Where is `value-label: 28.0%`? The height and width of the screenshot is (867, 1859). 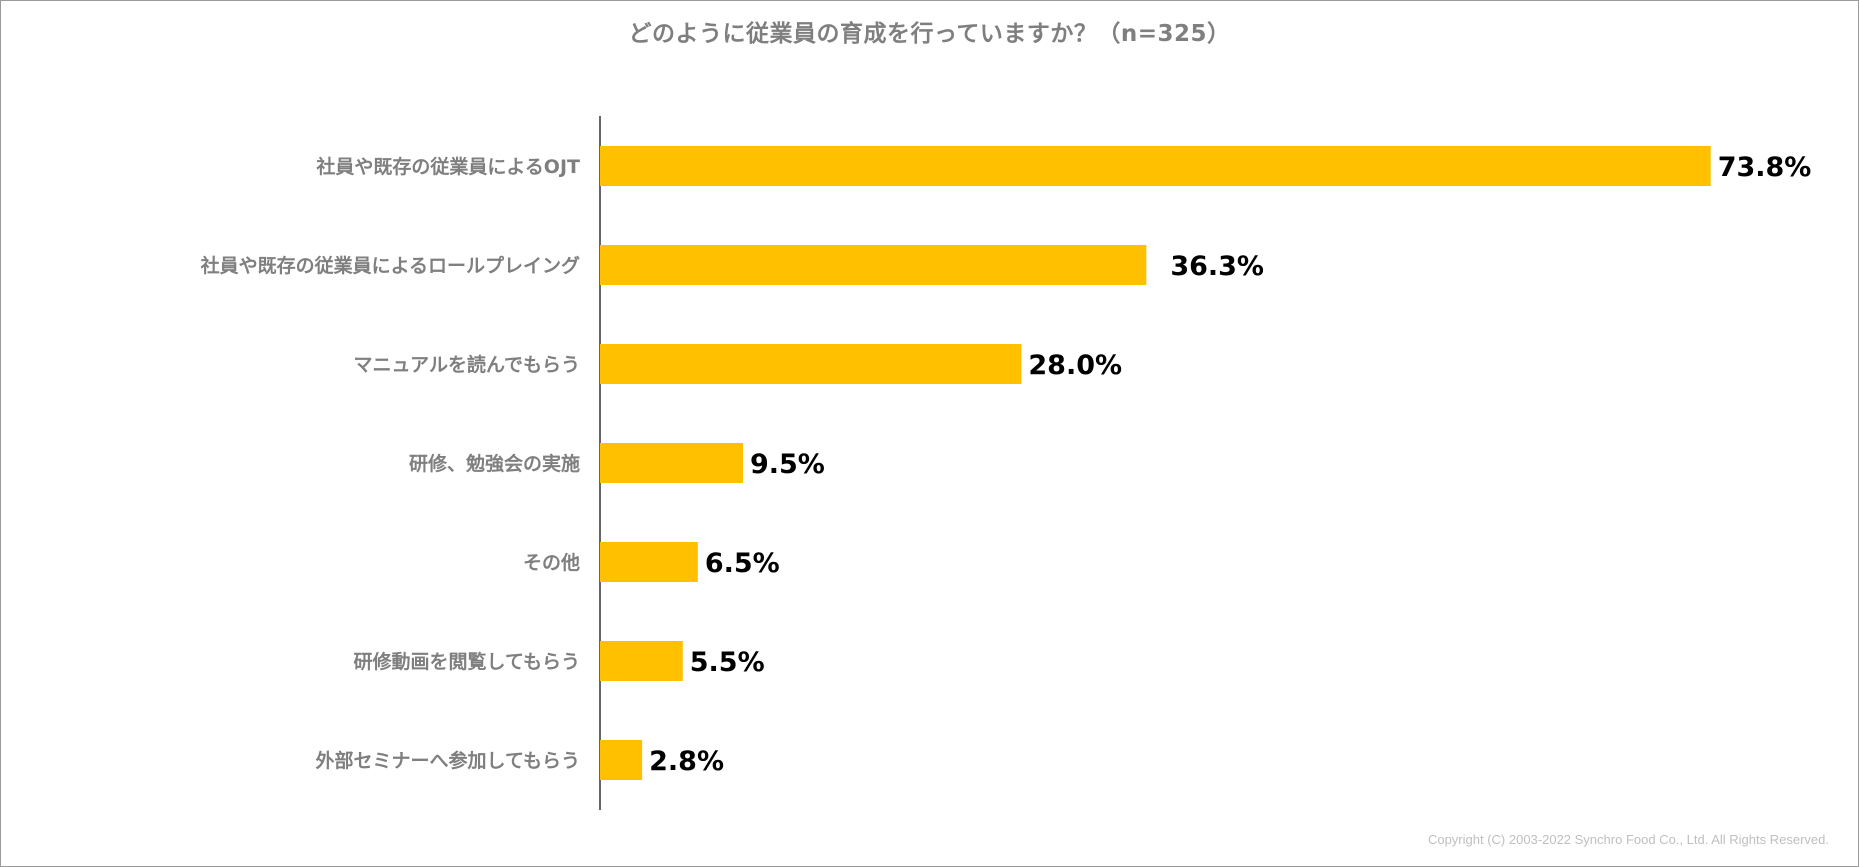
value-label: 28.0% is located at coordinates (1075, 365).